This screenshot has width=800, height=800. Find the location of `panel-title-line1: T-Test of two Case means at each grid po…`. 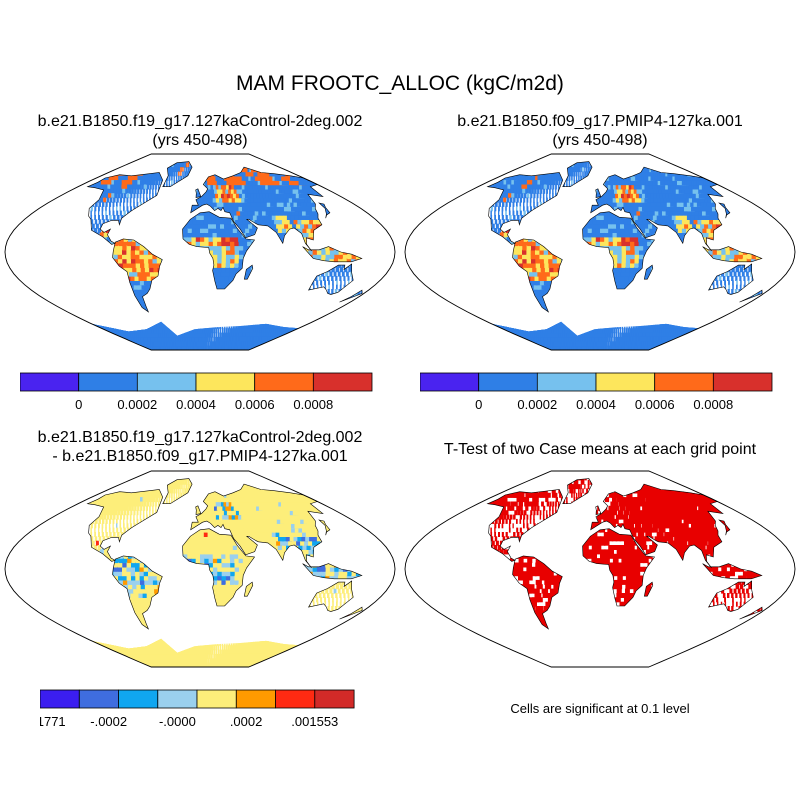

panel-title-line1: T-Test of two Case means at each grid po… is located at coordinates (600, 449).